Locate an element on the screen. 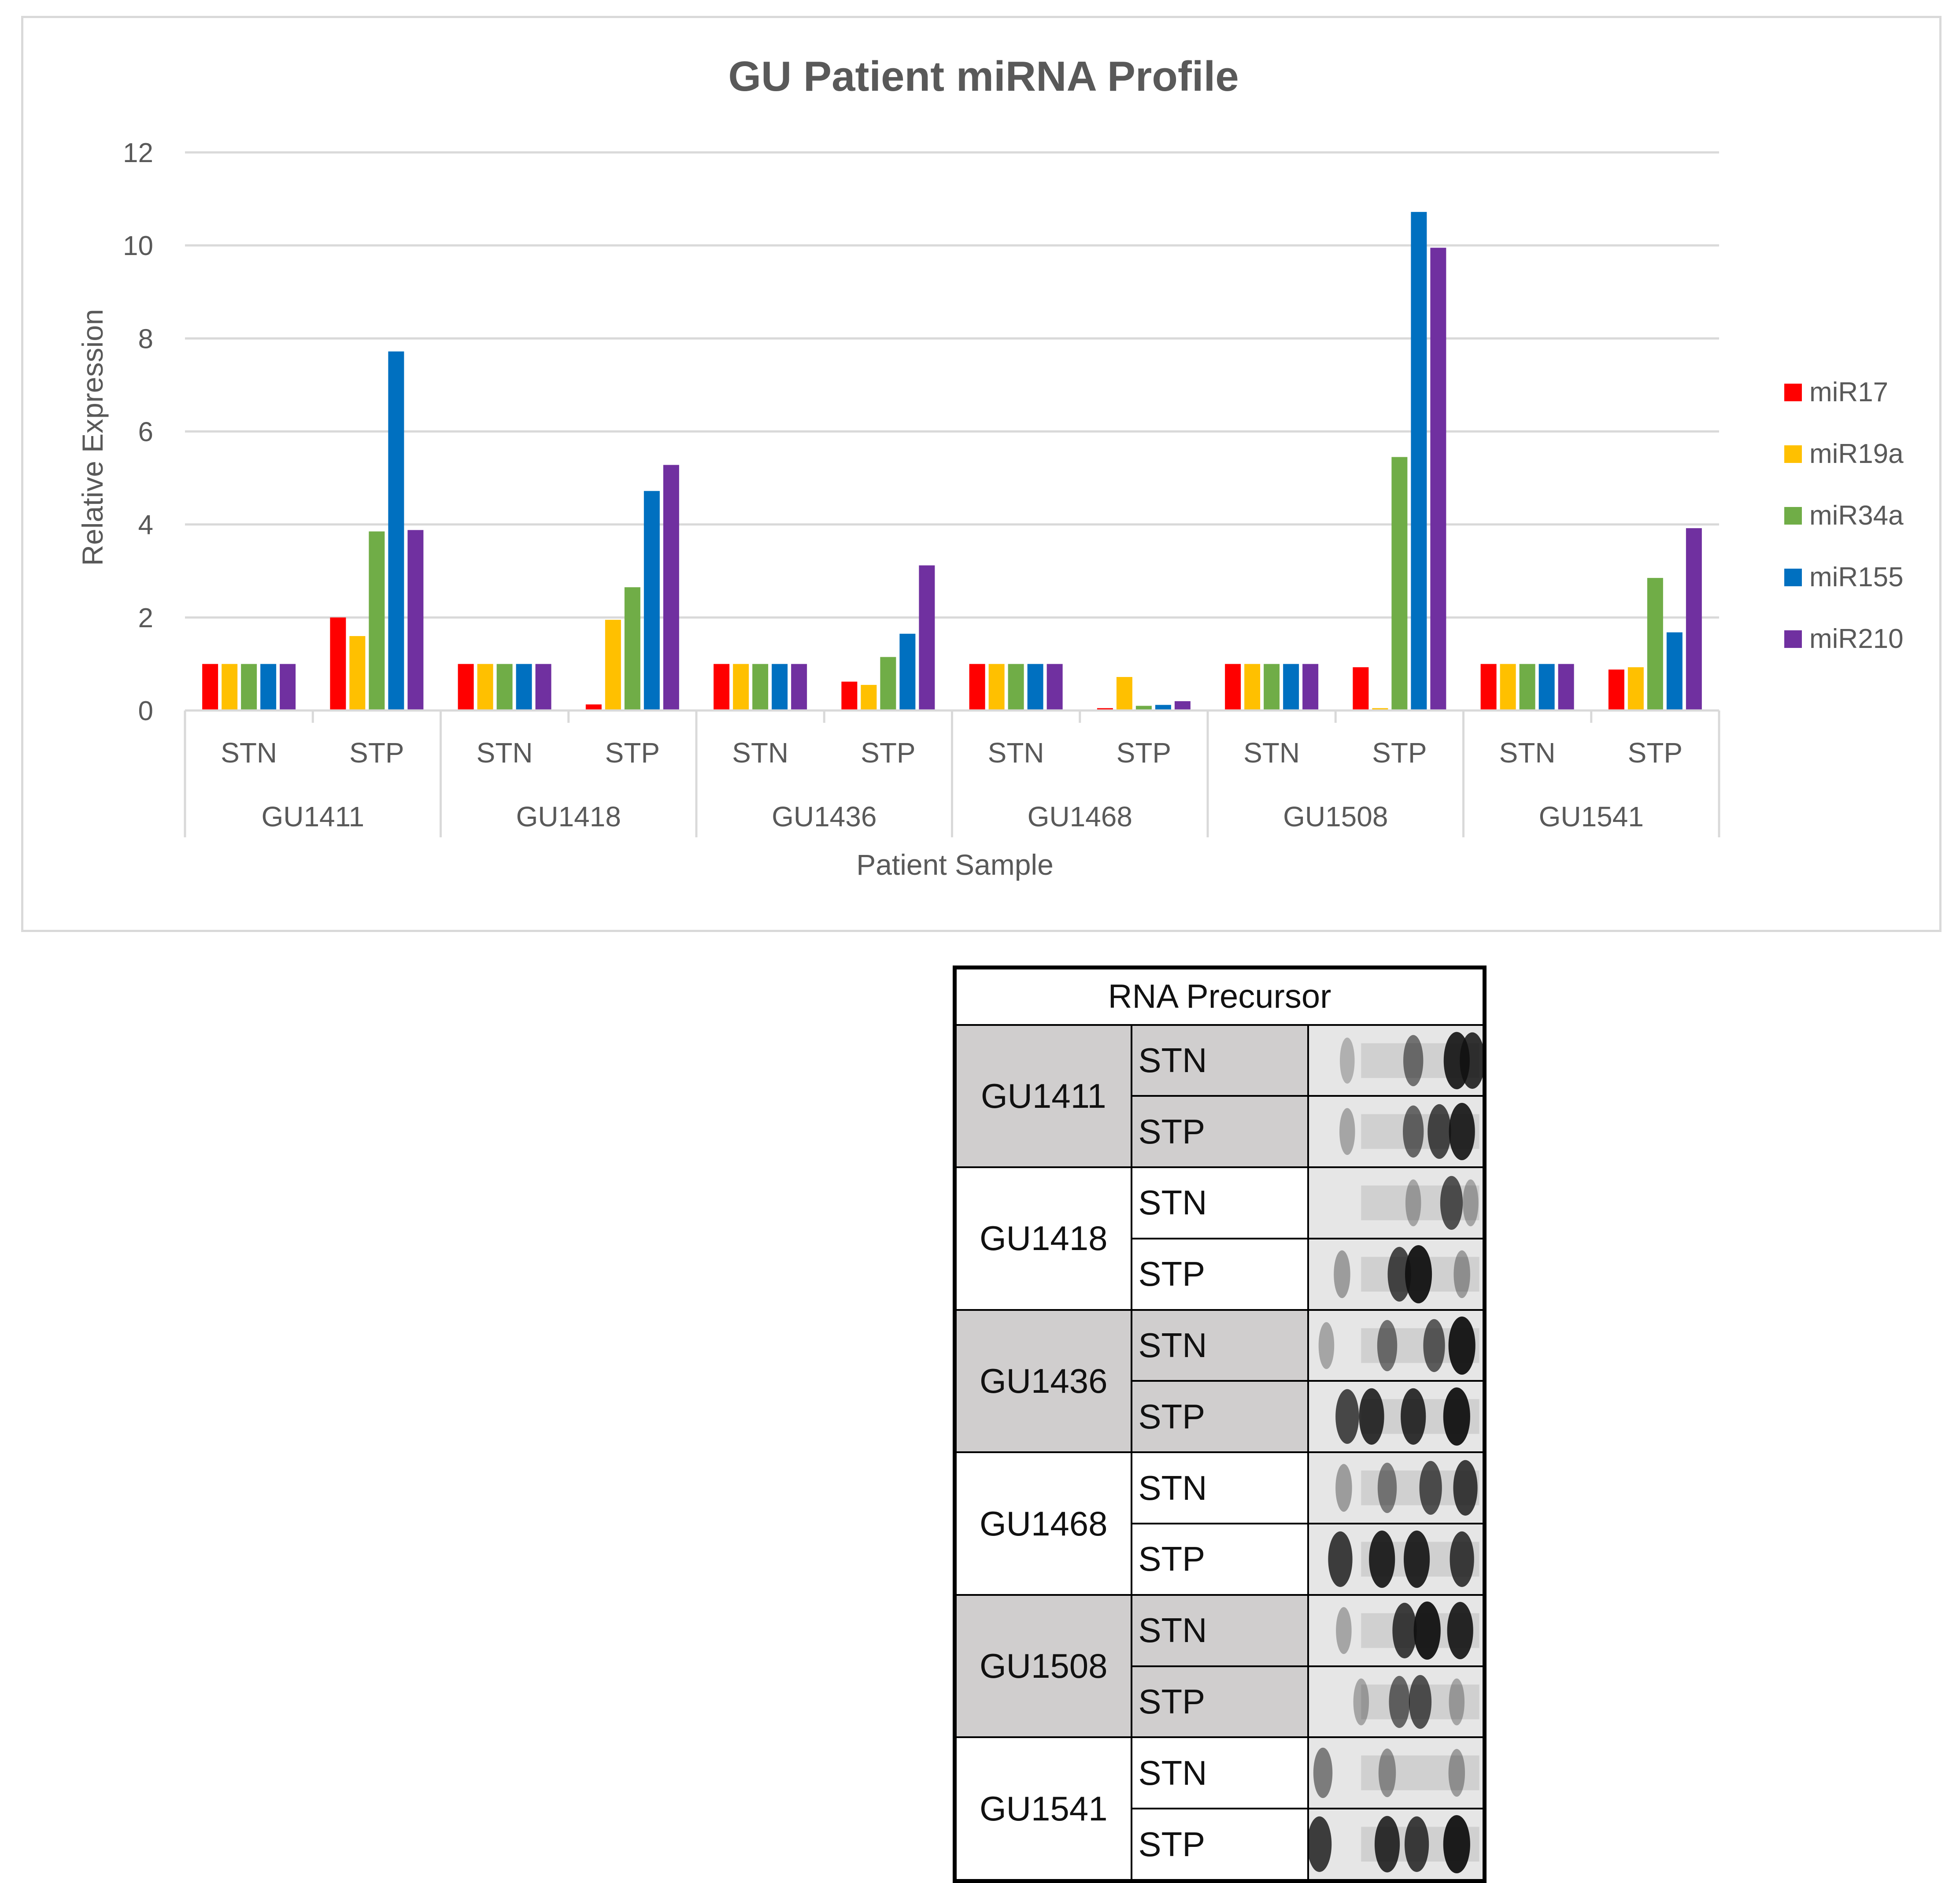  y-tick-label: 6 is located at coordinates (145, 433).